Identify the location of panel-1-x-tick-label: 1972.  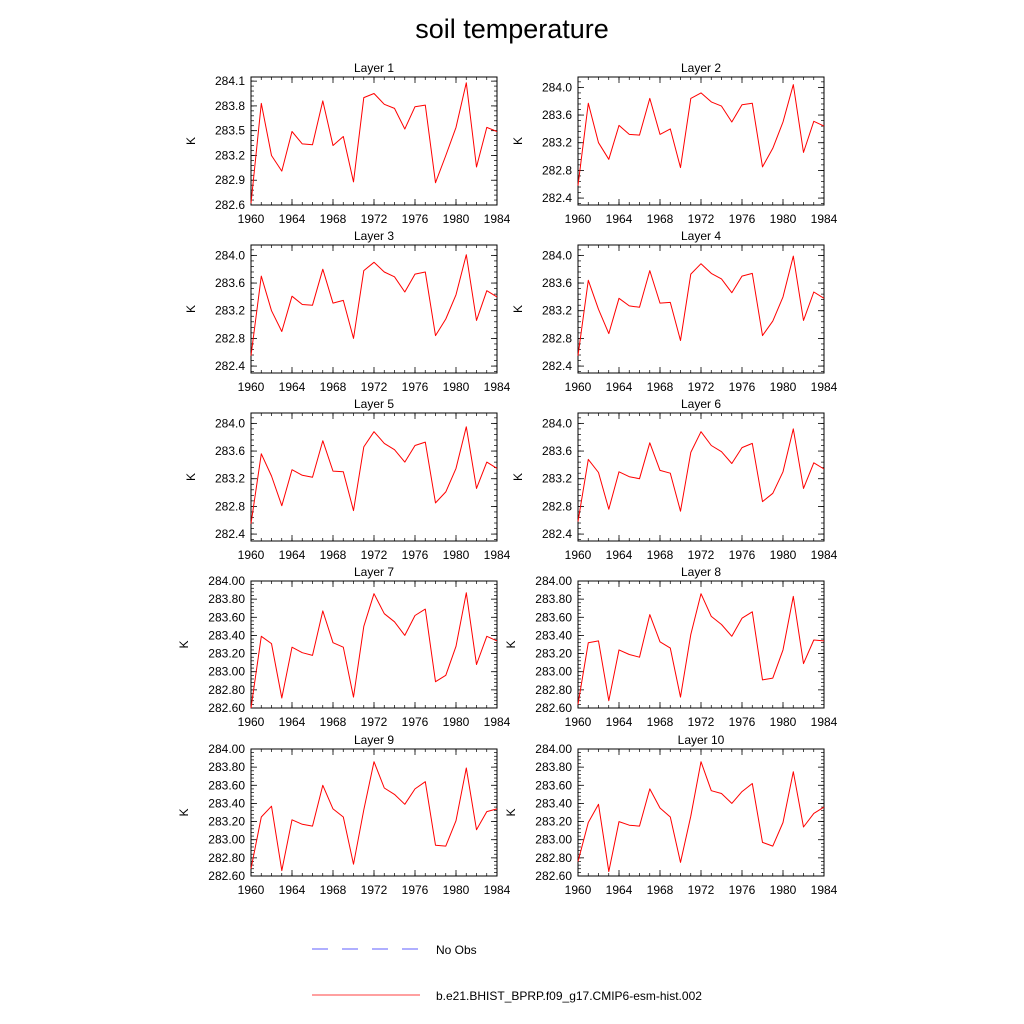
(374, 219).